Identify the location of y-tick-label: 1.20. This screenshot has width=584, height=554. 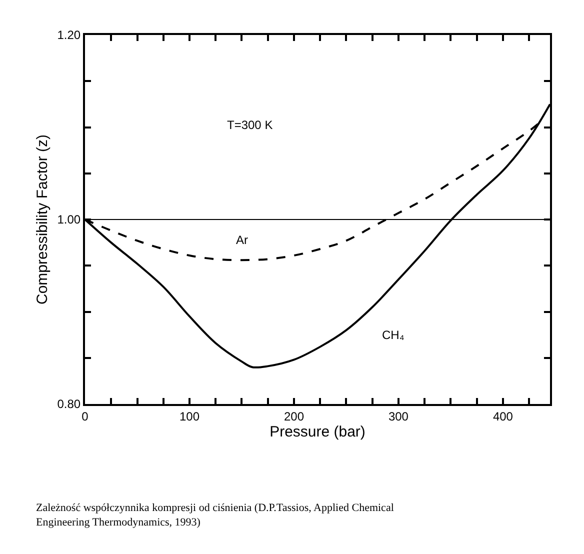
(69, 35).